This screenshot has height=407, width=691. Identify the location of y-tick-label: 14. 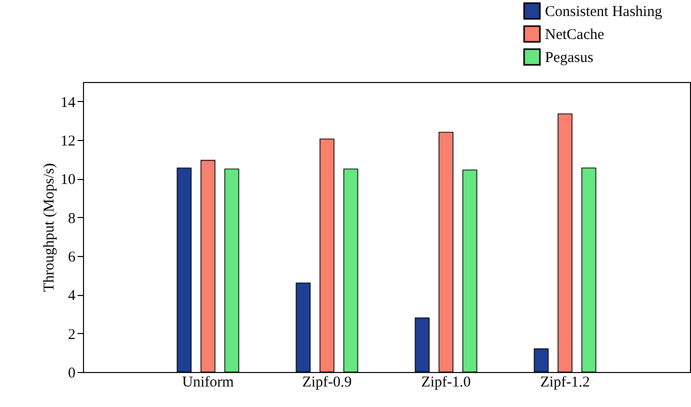
(68, 102).